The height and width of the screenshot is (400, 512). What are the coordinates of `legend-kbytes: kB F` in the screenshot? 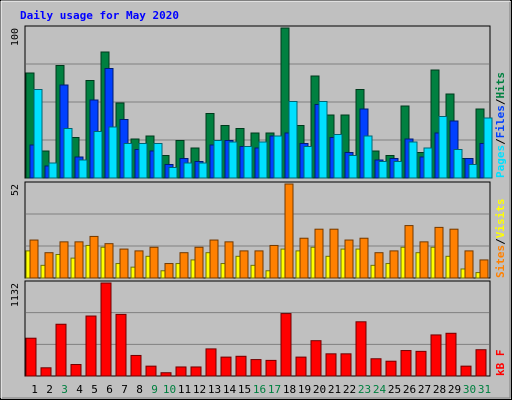 It's located at (500, 363).